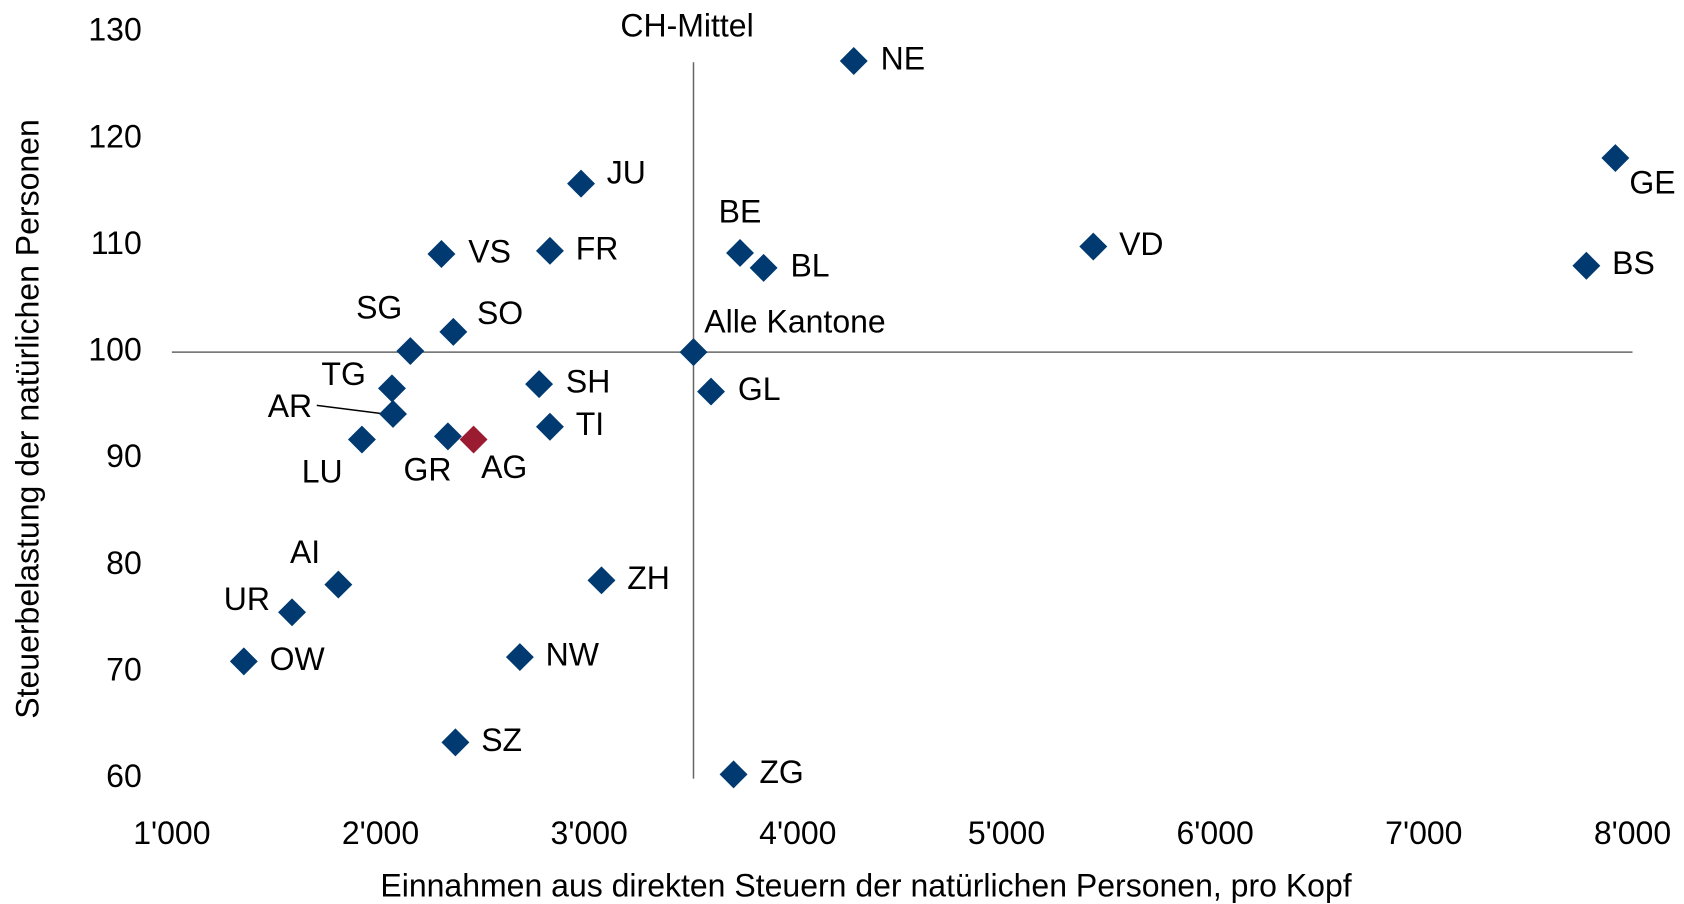 This screenshot has height=904, width=1684. What do you see at coordinates (114, 350) in the screenshot?
I see `y-tick-label: 100` at bounding box center [114, 350].